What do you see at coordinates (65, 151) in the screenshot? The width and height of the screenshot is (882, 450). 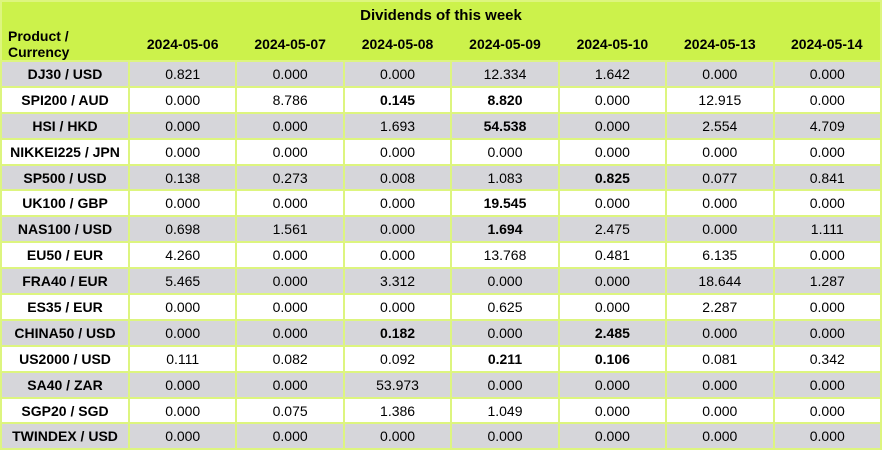 I see `product-cell: NIKKEI225 / JPN` at bounding box center [65, 151].